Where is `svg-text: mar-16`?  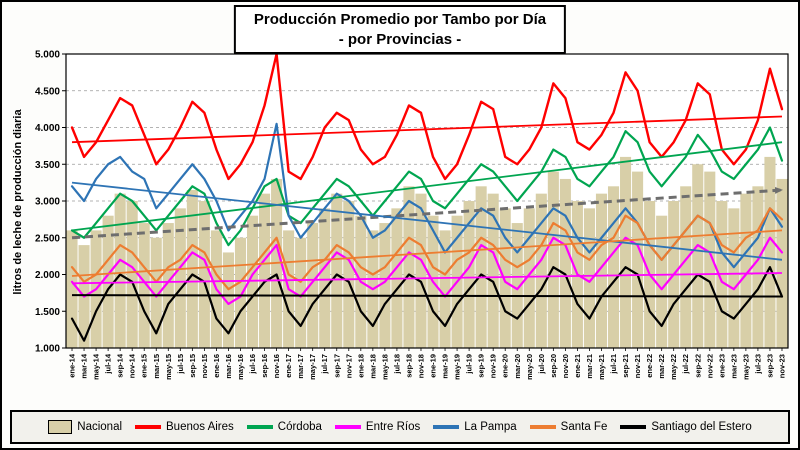 svg-text: mar-16 is located at coordinates (228, 366).